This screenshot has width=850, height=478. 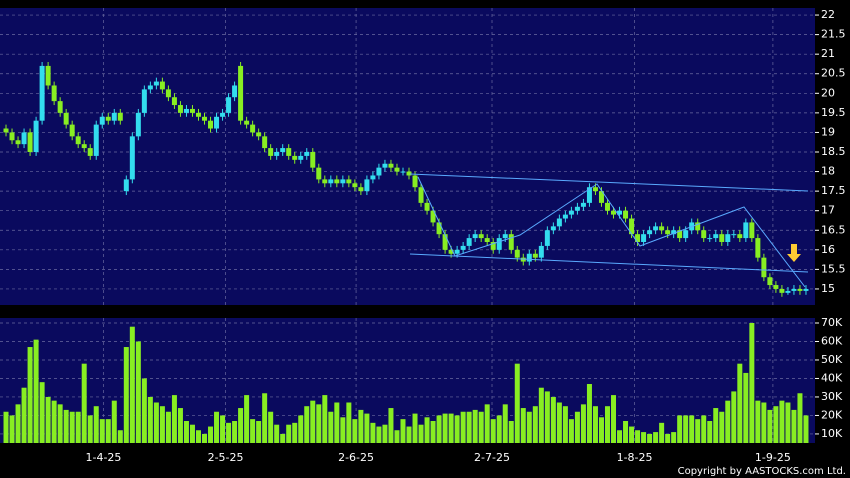 What do you see at coordinates (828, 14) in the screenshot?
I see `y-tick-label: 22` at bounding box center [828, 14].